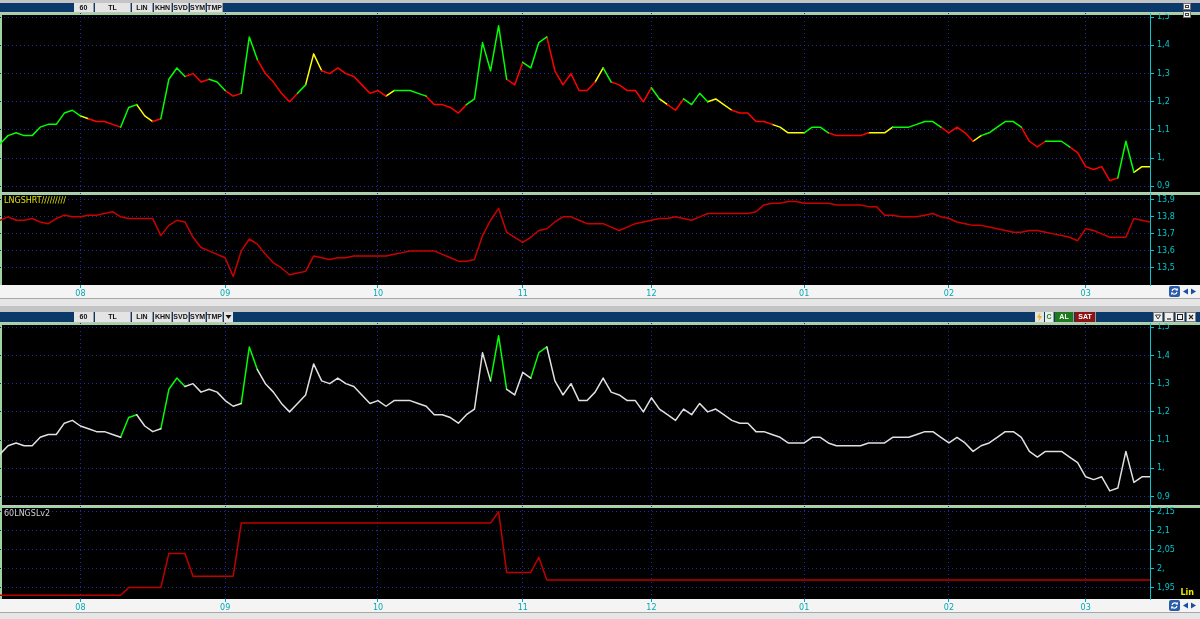 The image size is (1200, 619). Describe the element at coordinates (1166, 511) in the screenshot. I see `y-tick-label: 2,15` at that location.